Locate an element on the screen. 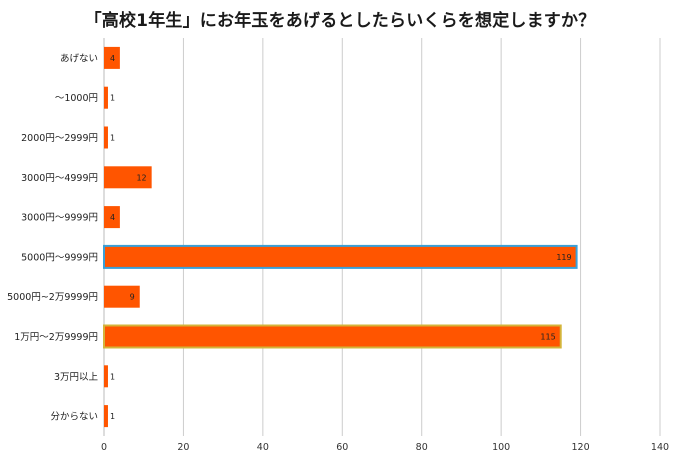 The image size is (680, 458). category-label: 5000円~2万9999円 is located at coordinates (52, 297).